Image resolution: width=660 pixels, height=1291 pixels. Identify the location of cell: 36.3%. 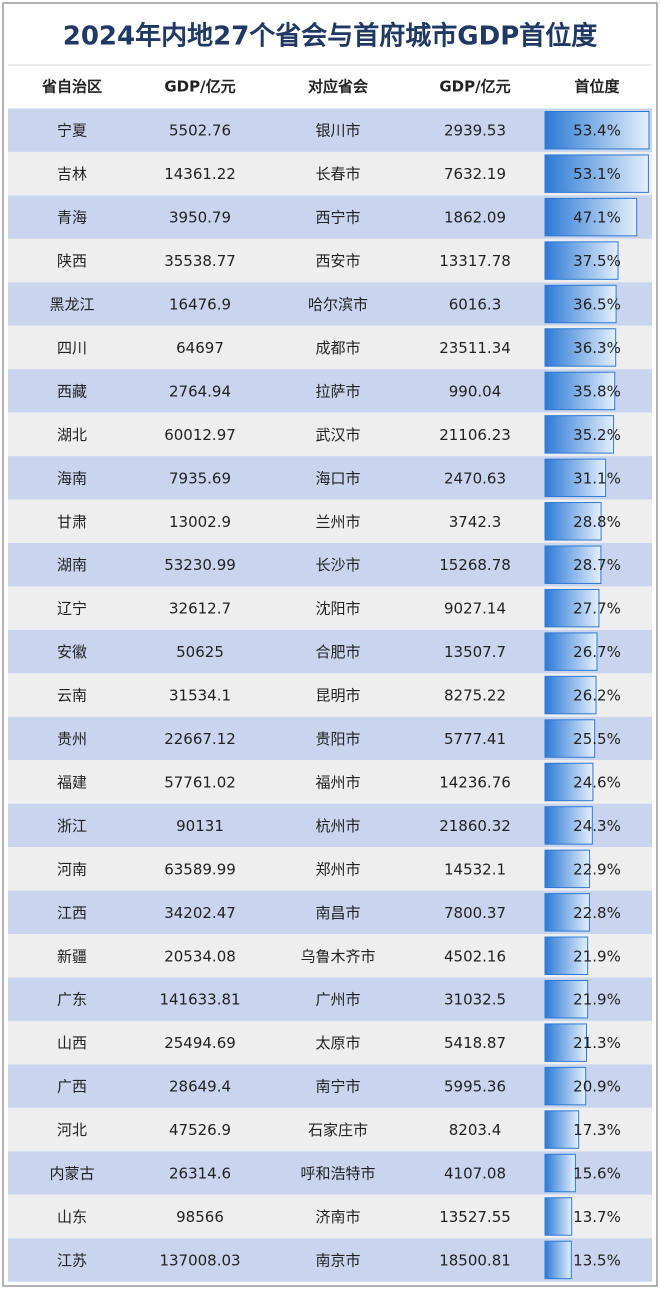
(597, 348).